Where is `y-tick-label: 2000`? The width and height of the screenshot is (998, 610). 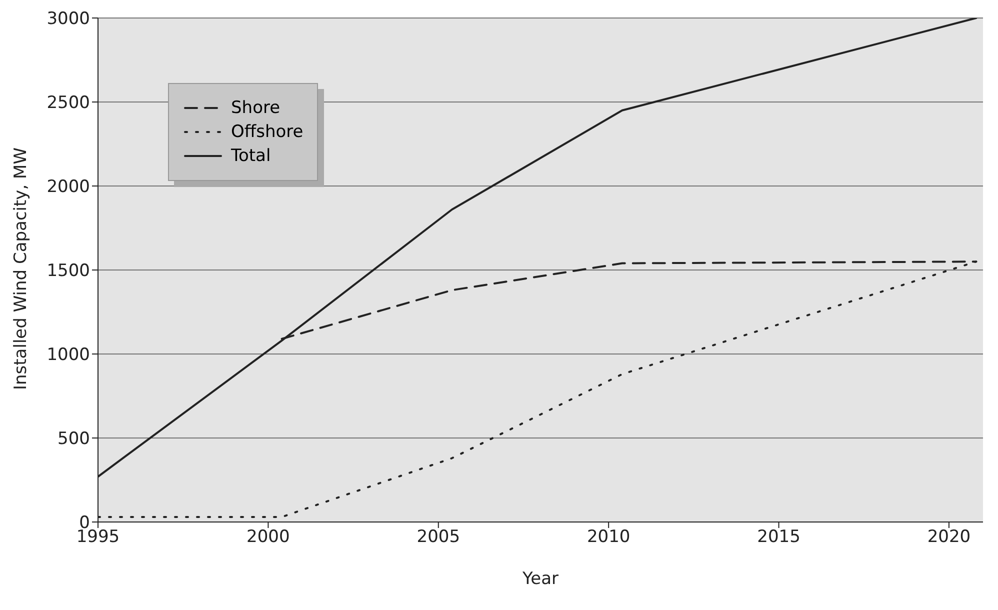 y-tick-label: 2000 is located at coordinates (68, 187).